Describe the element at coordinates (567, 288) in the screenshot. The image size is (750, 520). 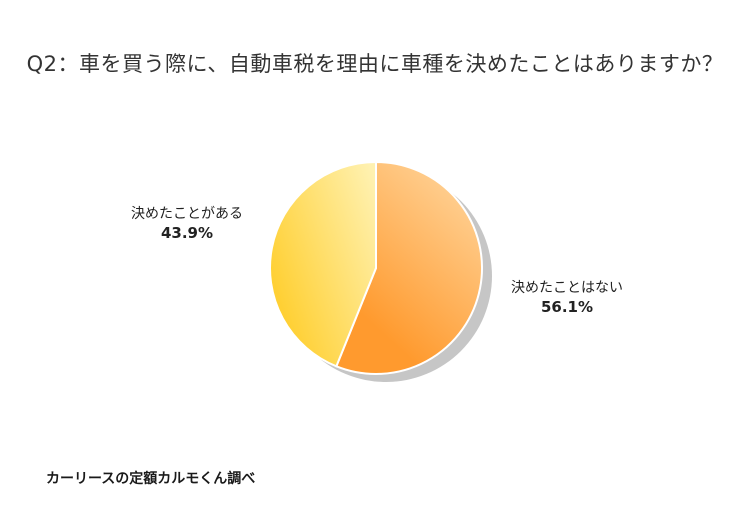
I see `slice-label-1: 決めたことはない` at that location.